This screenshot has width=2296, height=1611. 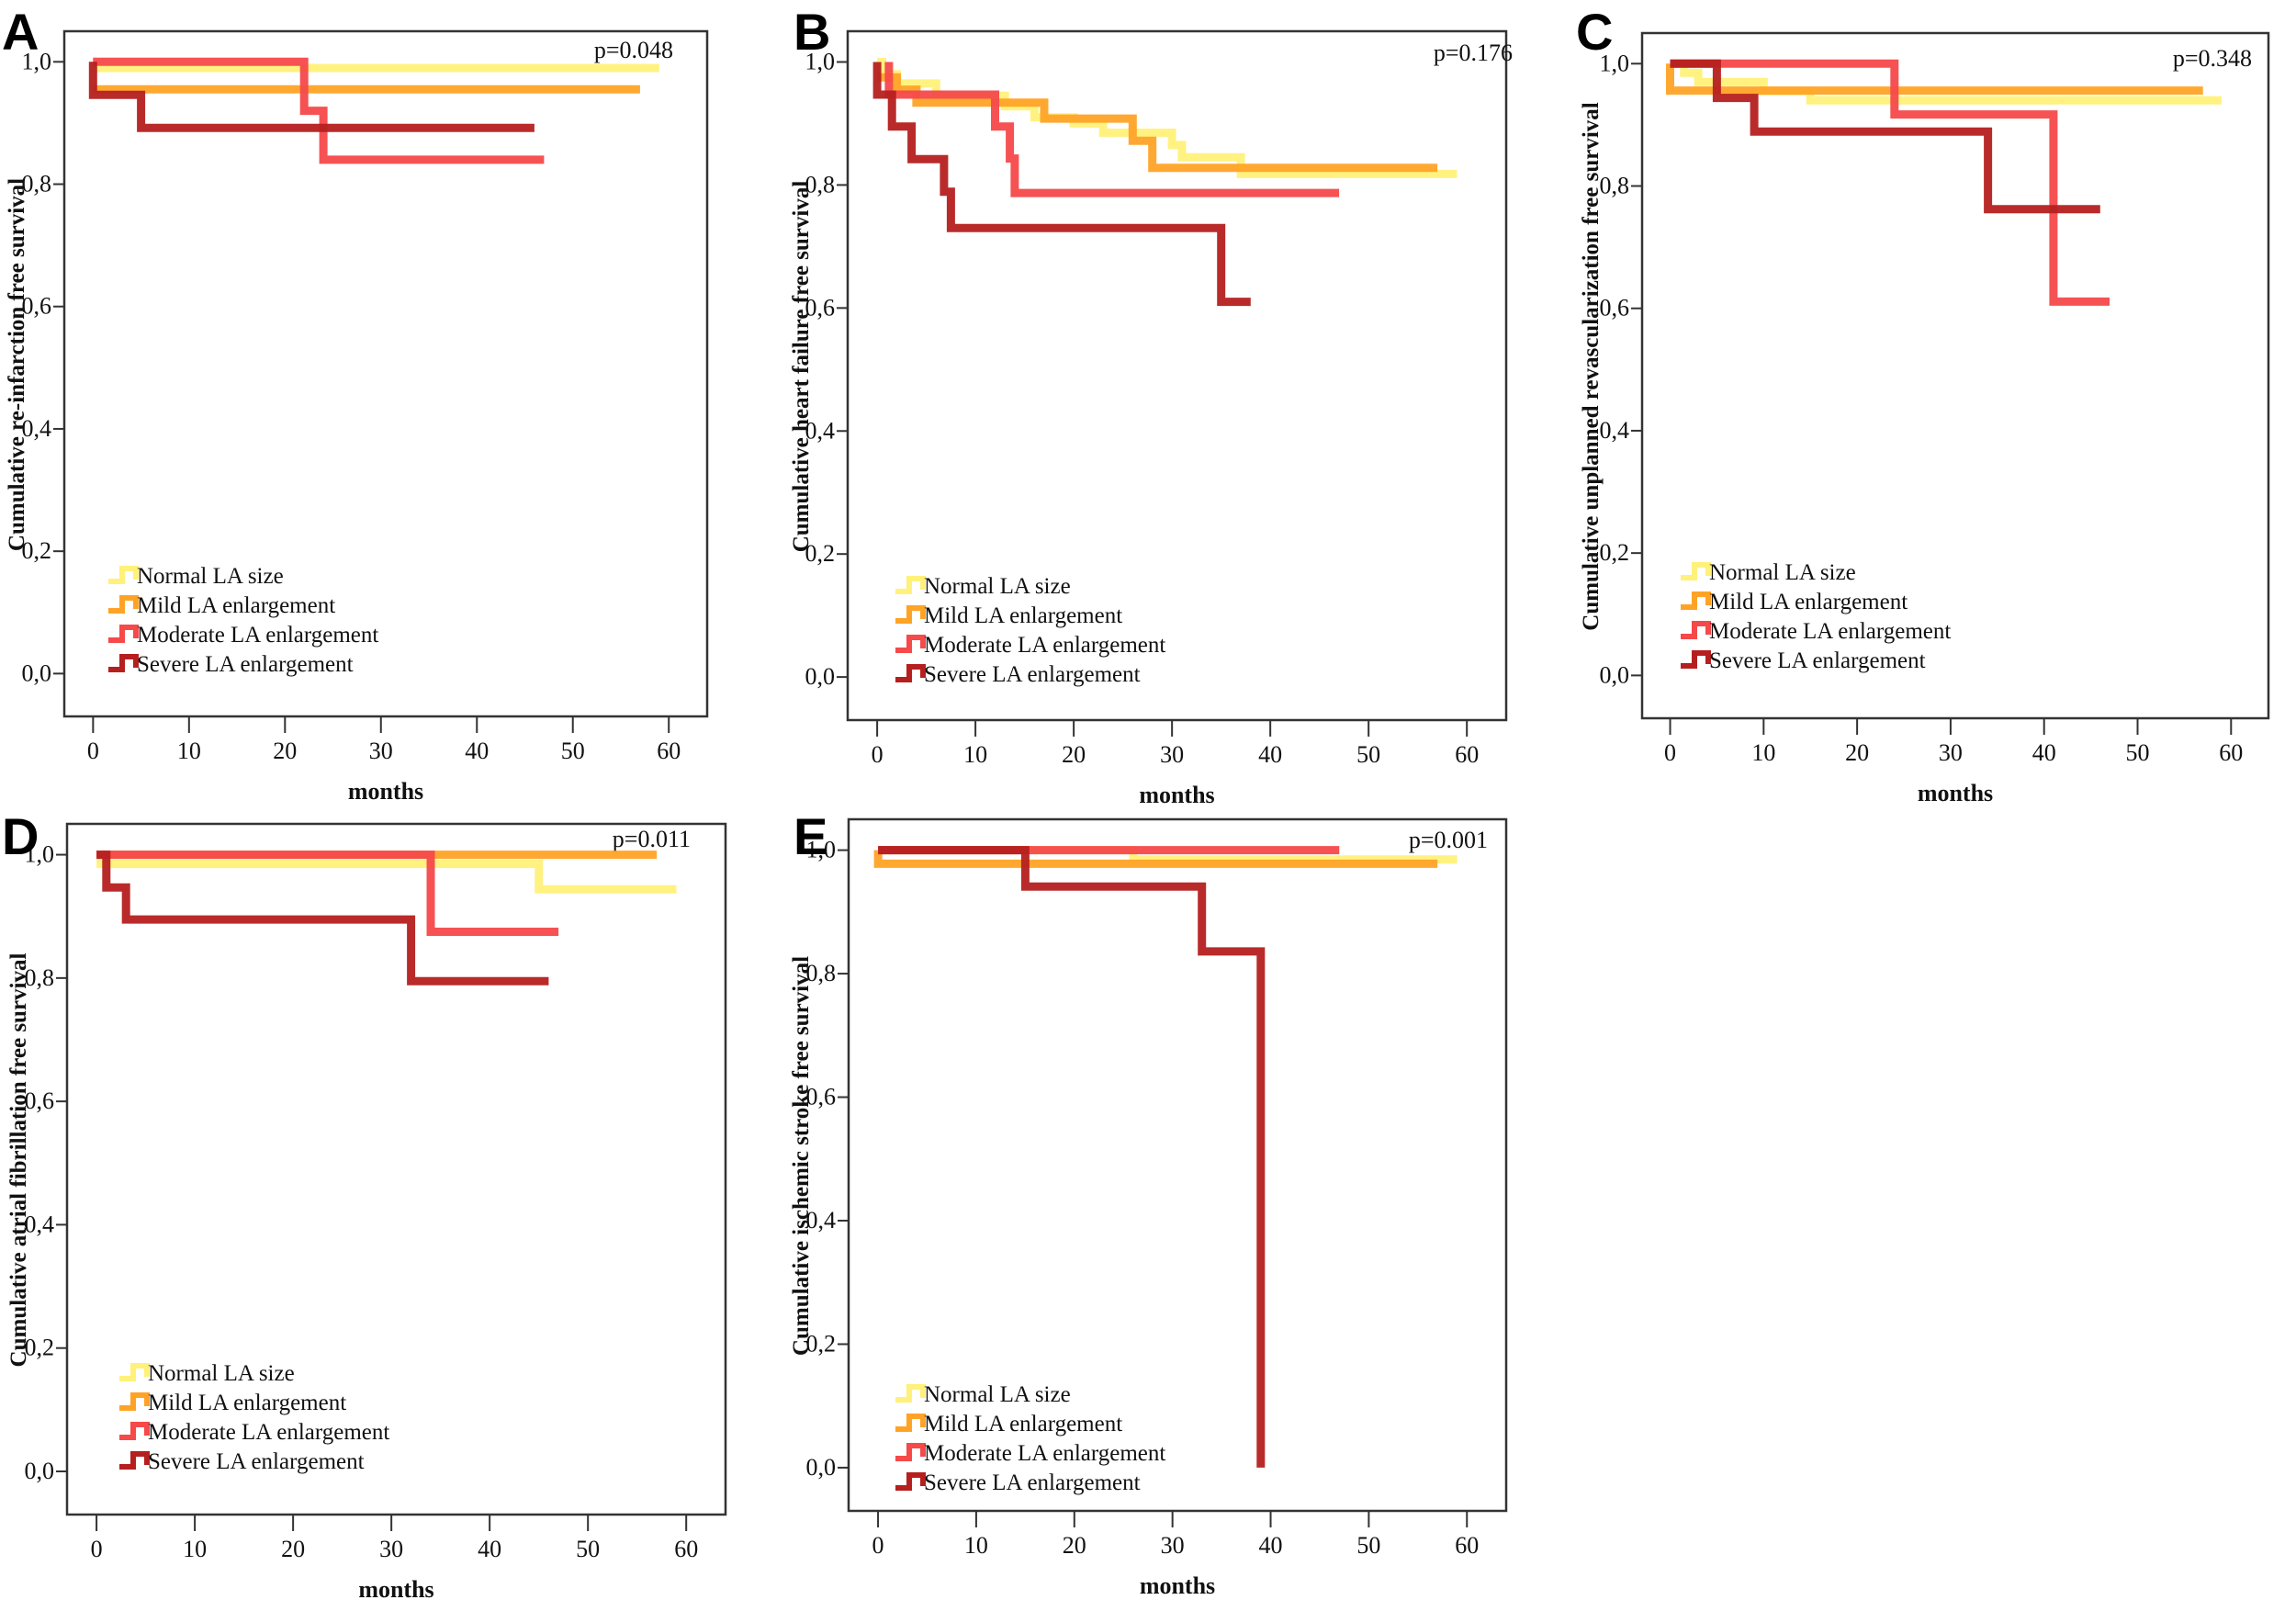 What do you see at coordinates (801, 367) in the screenshot?
I see `y-axis-label: Cumulative heart failure free survival` at bounding box center [801, 367].